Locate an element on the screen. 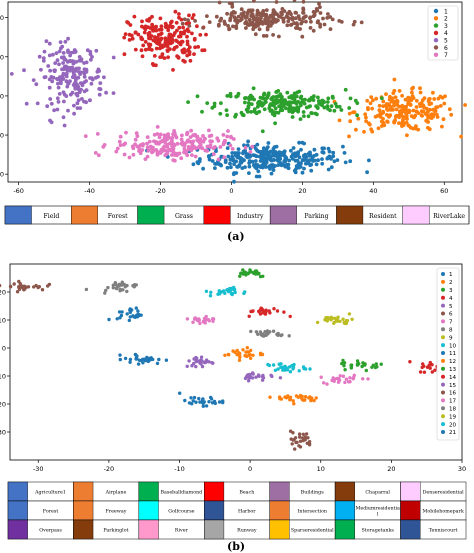 The width and height of the screenshot is (474, 553). legend-label: 11 is located at coordinates (453, 354).